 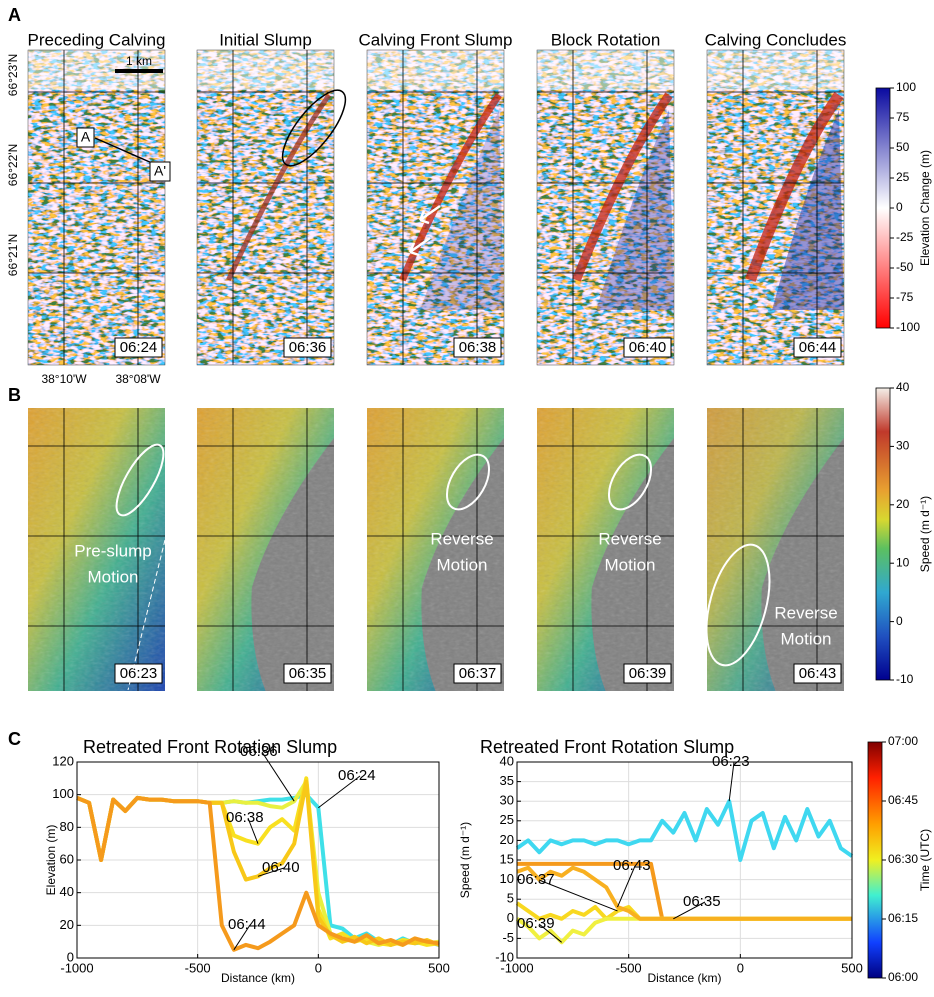 I want to click on series-label: 06:24, so click(x=357, y=775).